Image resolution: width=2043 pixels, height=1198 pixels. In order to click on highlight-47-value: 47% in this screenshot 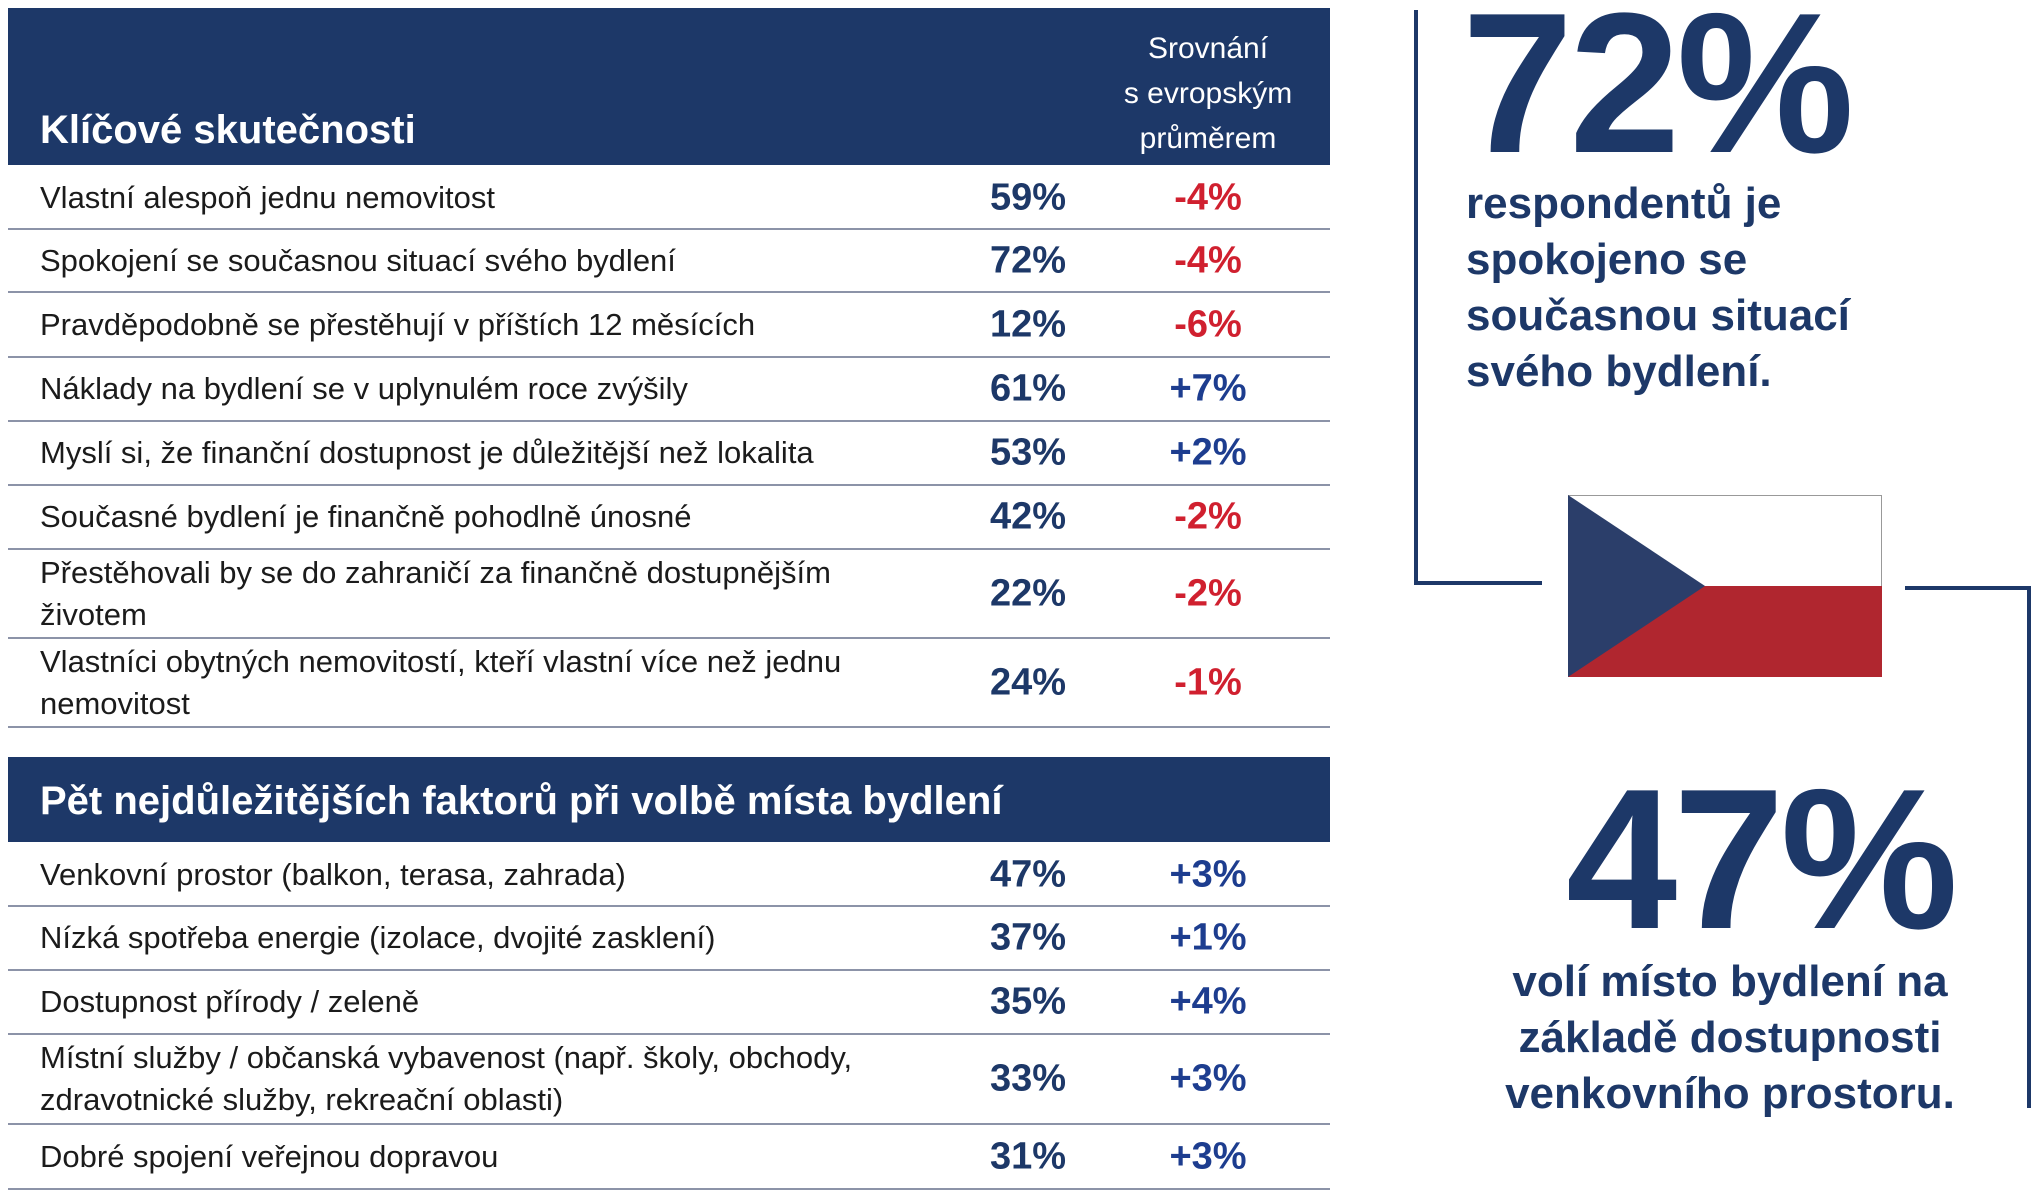, I will do `click(1762, 859)`.